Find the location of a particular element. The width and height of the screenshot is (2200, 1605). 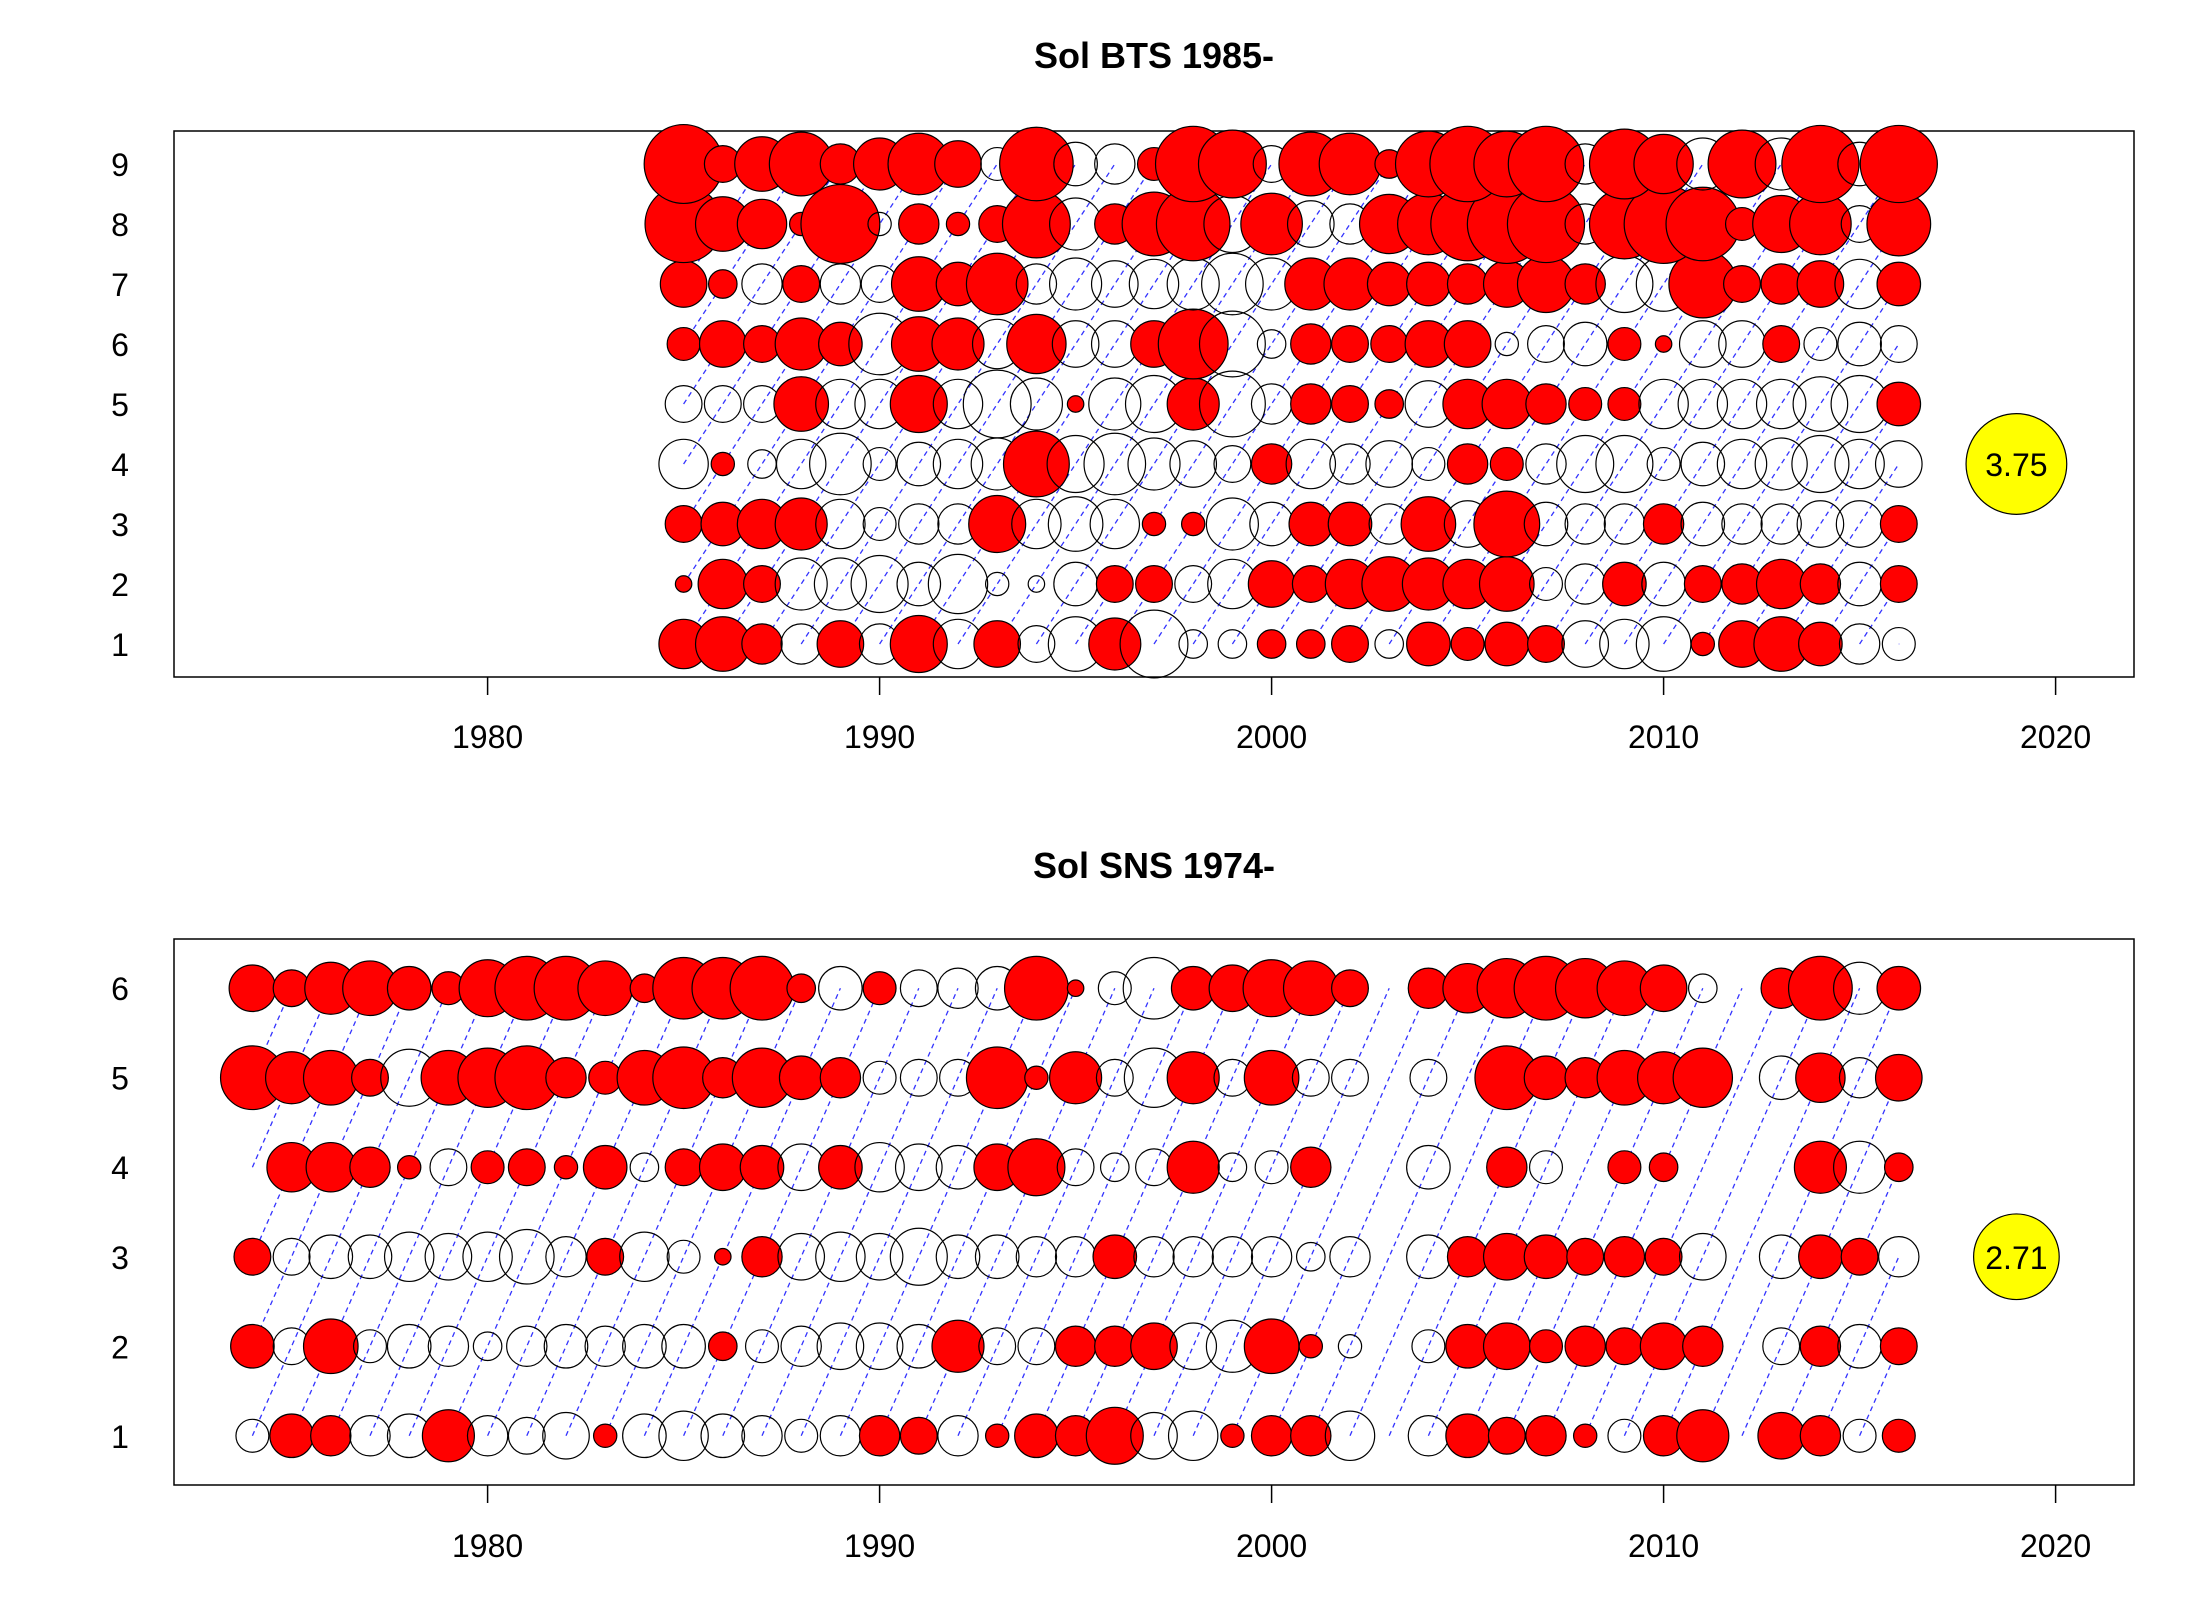

x-tick-label: 2020 is located at coordinates (2055, 737).